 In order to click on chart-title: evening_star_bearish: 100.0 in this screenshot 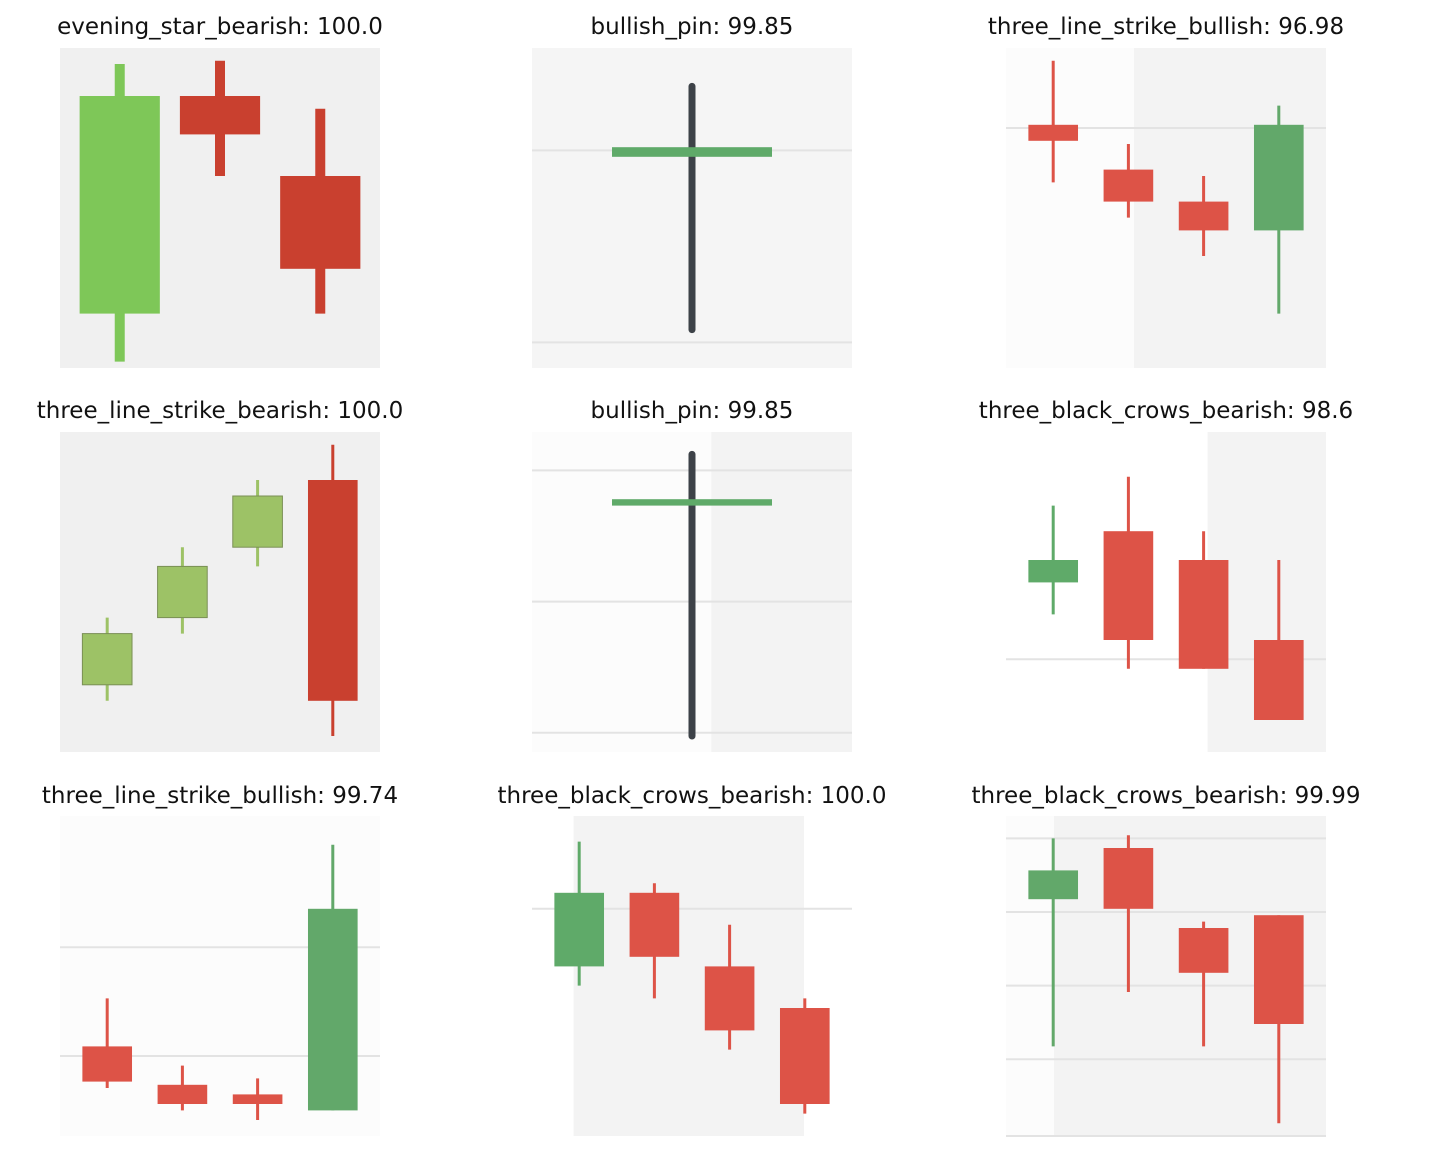, I will do `click(220, 27)`.